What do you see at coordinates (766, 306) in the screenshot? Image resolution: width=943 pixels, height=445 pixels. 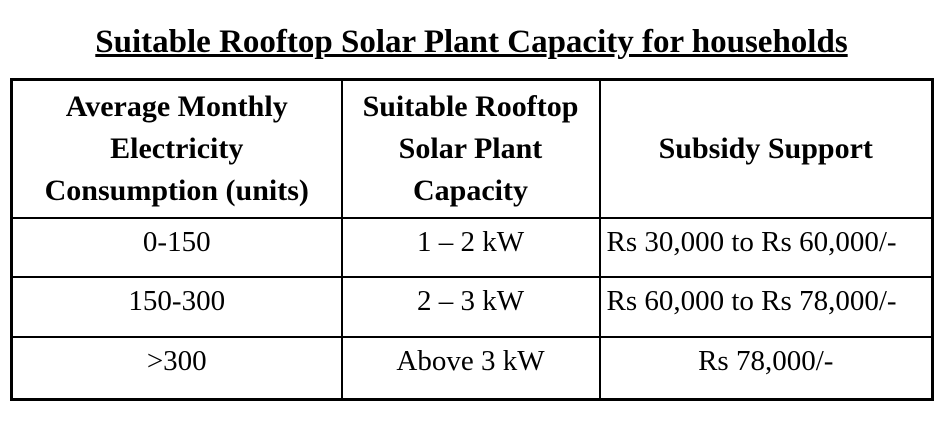 I see `cell-subsidy-row2: Rs 60,000 to Rs 78,000/-` at bounding box center [766, 306].